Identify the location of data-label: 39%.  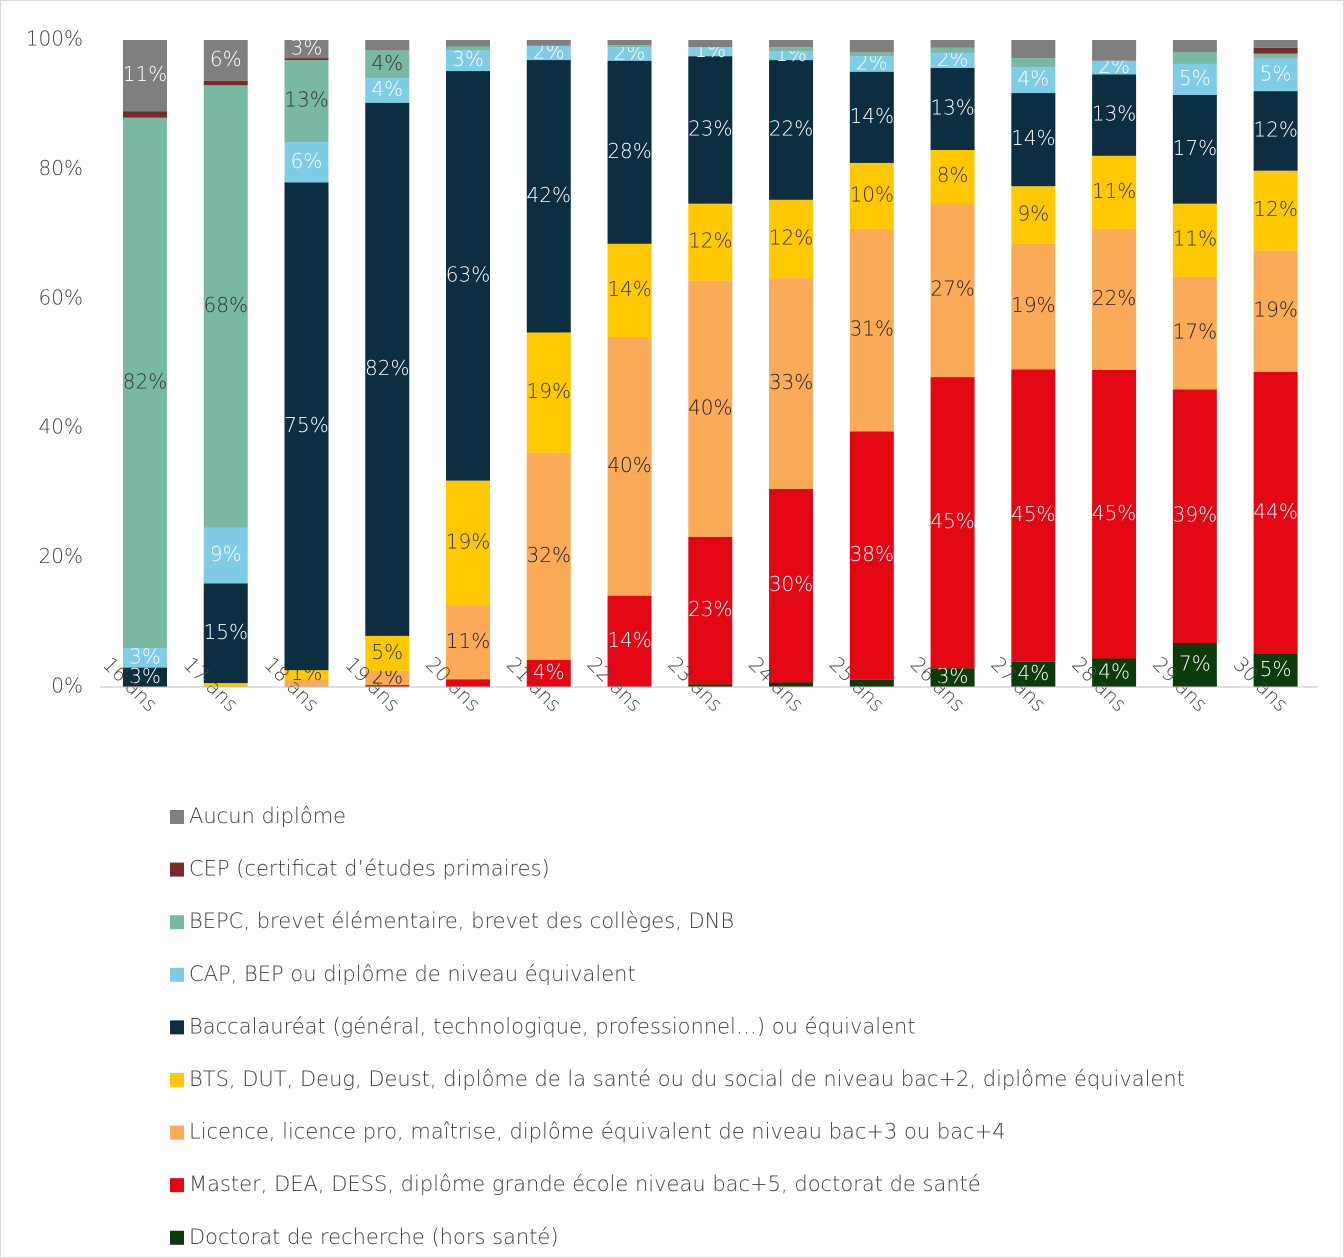
(1195, 515).